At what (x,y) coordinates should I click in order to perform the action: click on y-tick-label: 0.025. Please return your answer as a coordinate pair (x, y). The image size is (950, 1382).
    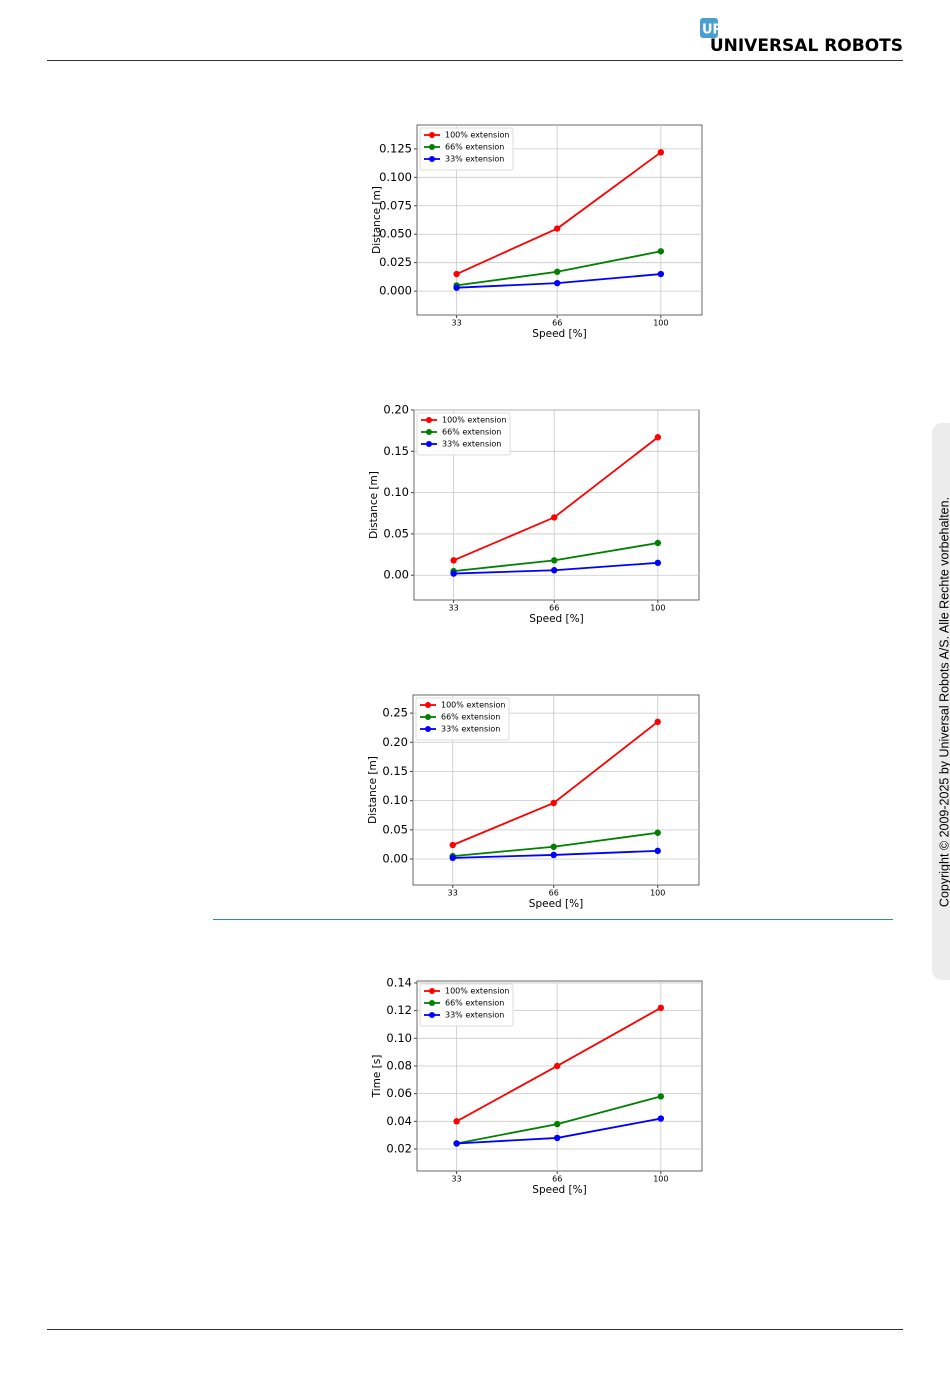
    Looking at the image, I should click on (395, 262).